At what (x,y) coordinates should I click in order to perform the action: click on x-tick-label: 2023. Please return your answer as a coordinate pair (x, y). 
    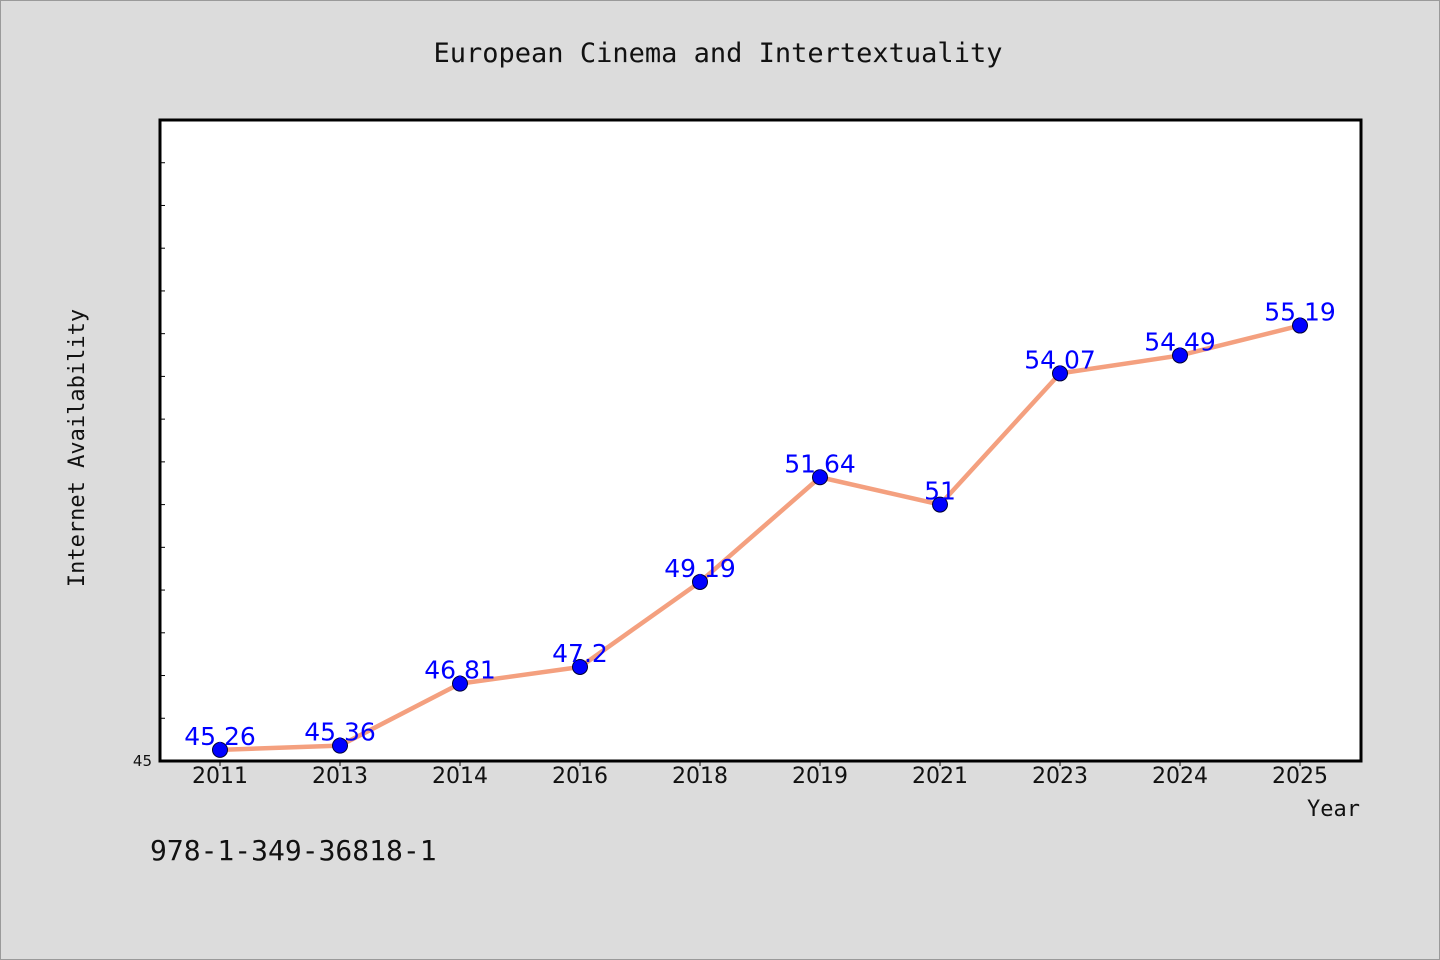
    Looking at the image, I should click on (1060, 776).